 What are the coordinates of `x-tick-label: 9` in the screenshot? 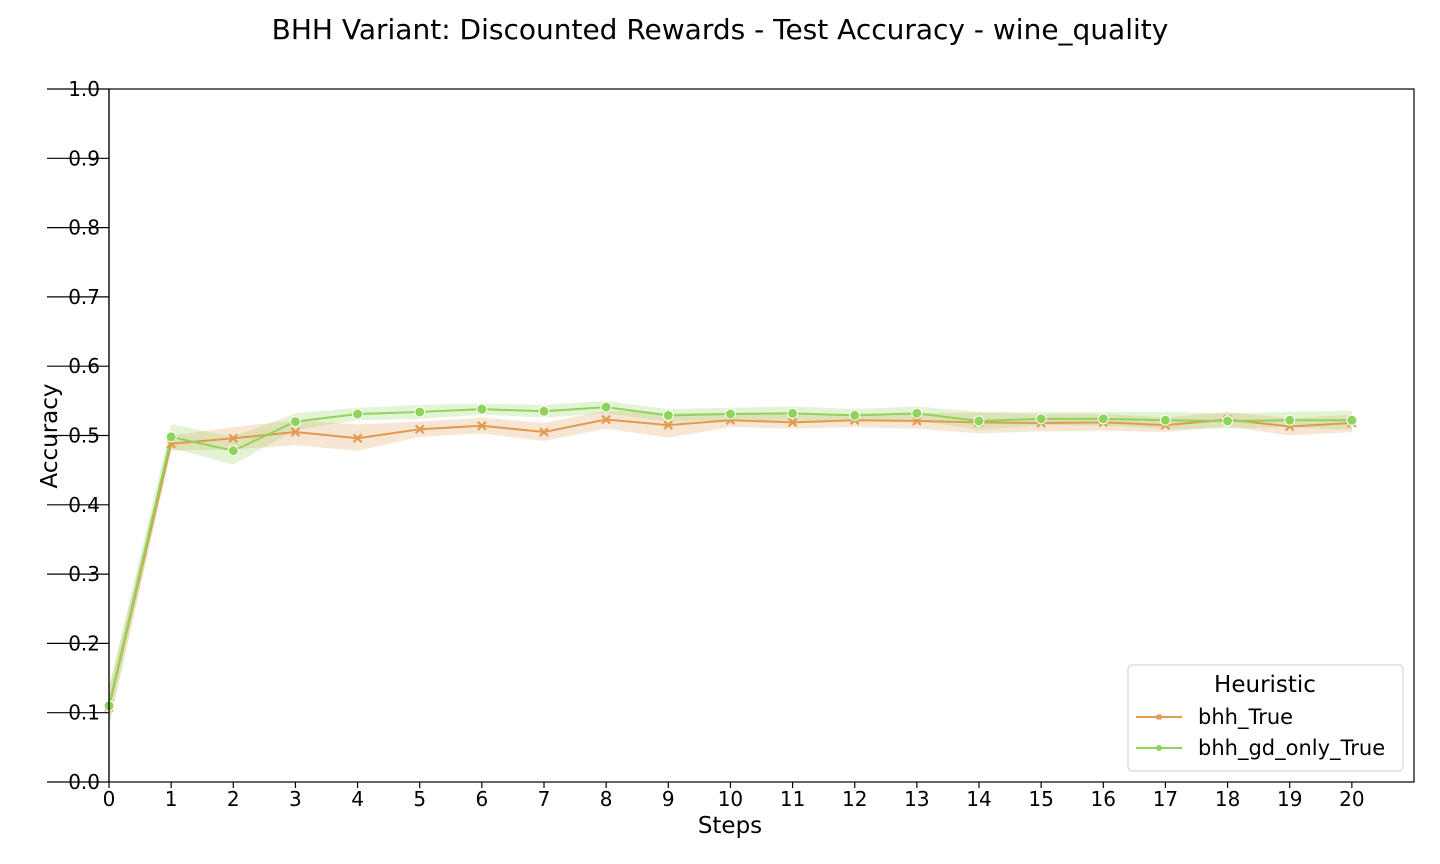 It's located at (668, 799).